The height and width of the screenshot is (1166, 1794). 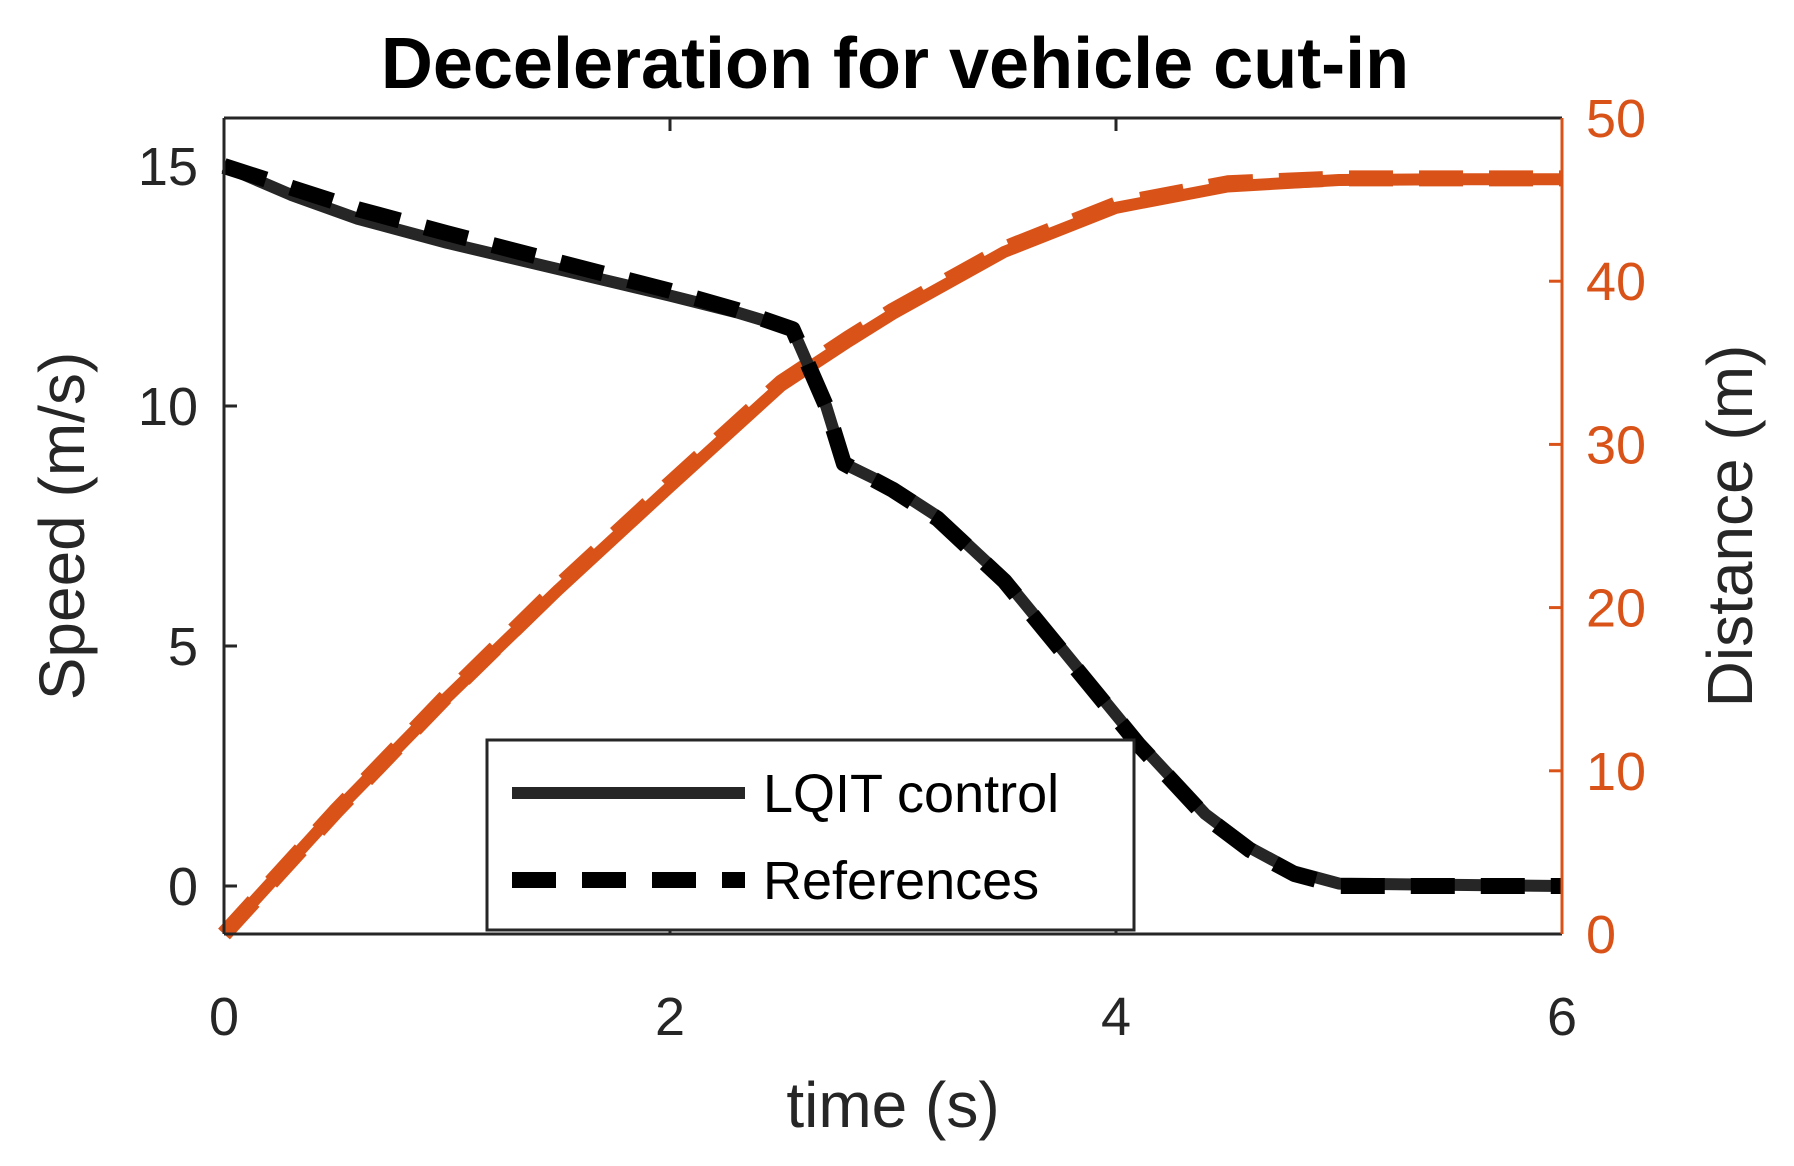 What do you see at coordinates (892, 1105) in the screenshot?
I see `x-axis-label: time (s)` at bounding box center [892, 1105].